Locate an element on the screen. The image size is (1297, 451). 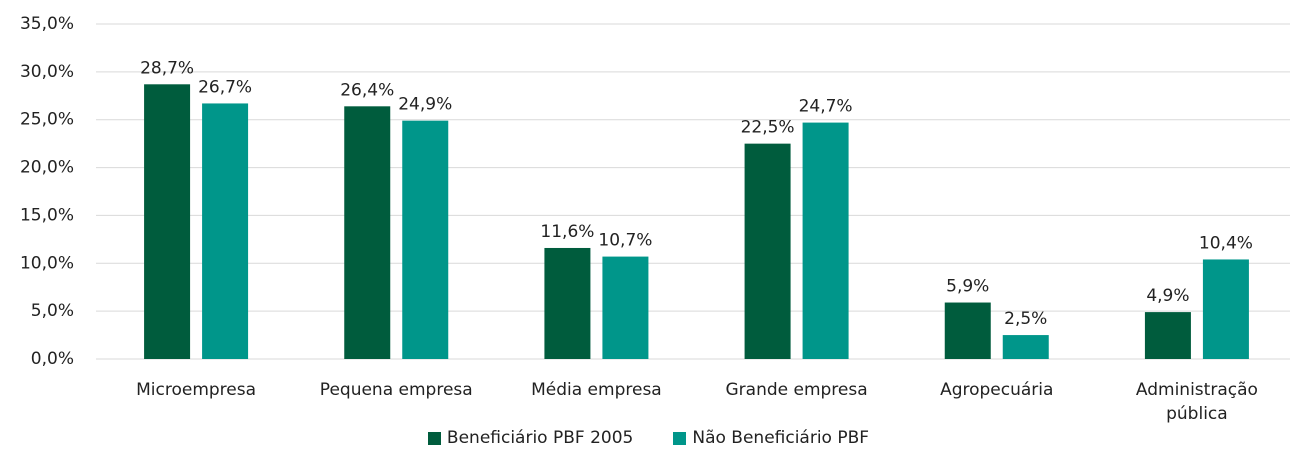
x-tick-label: Agropecuária is located at coordinates (997, 390).